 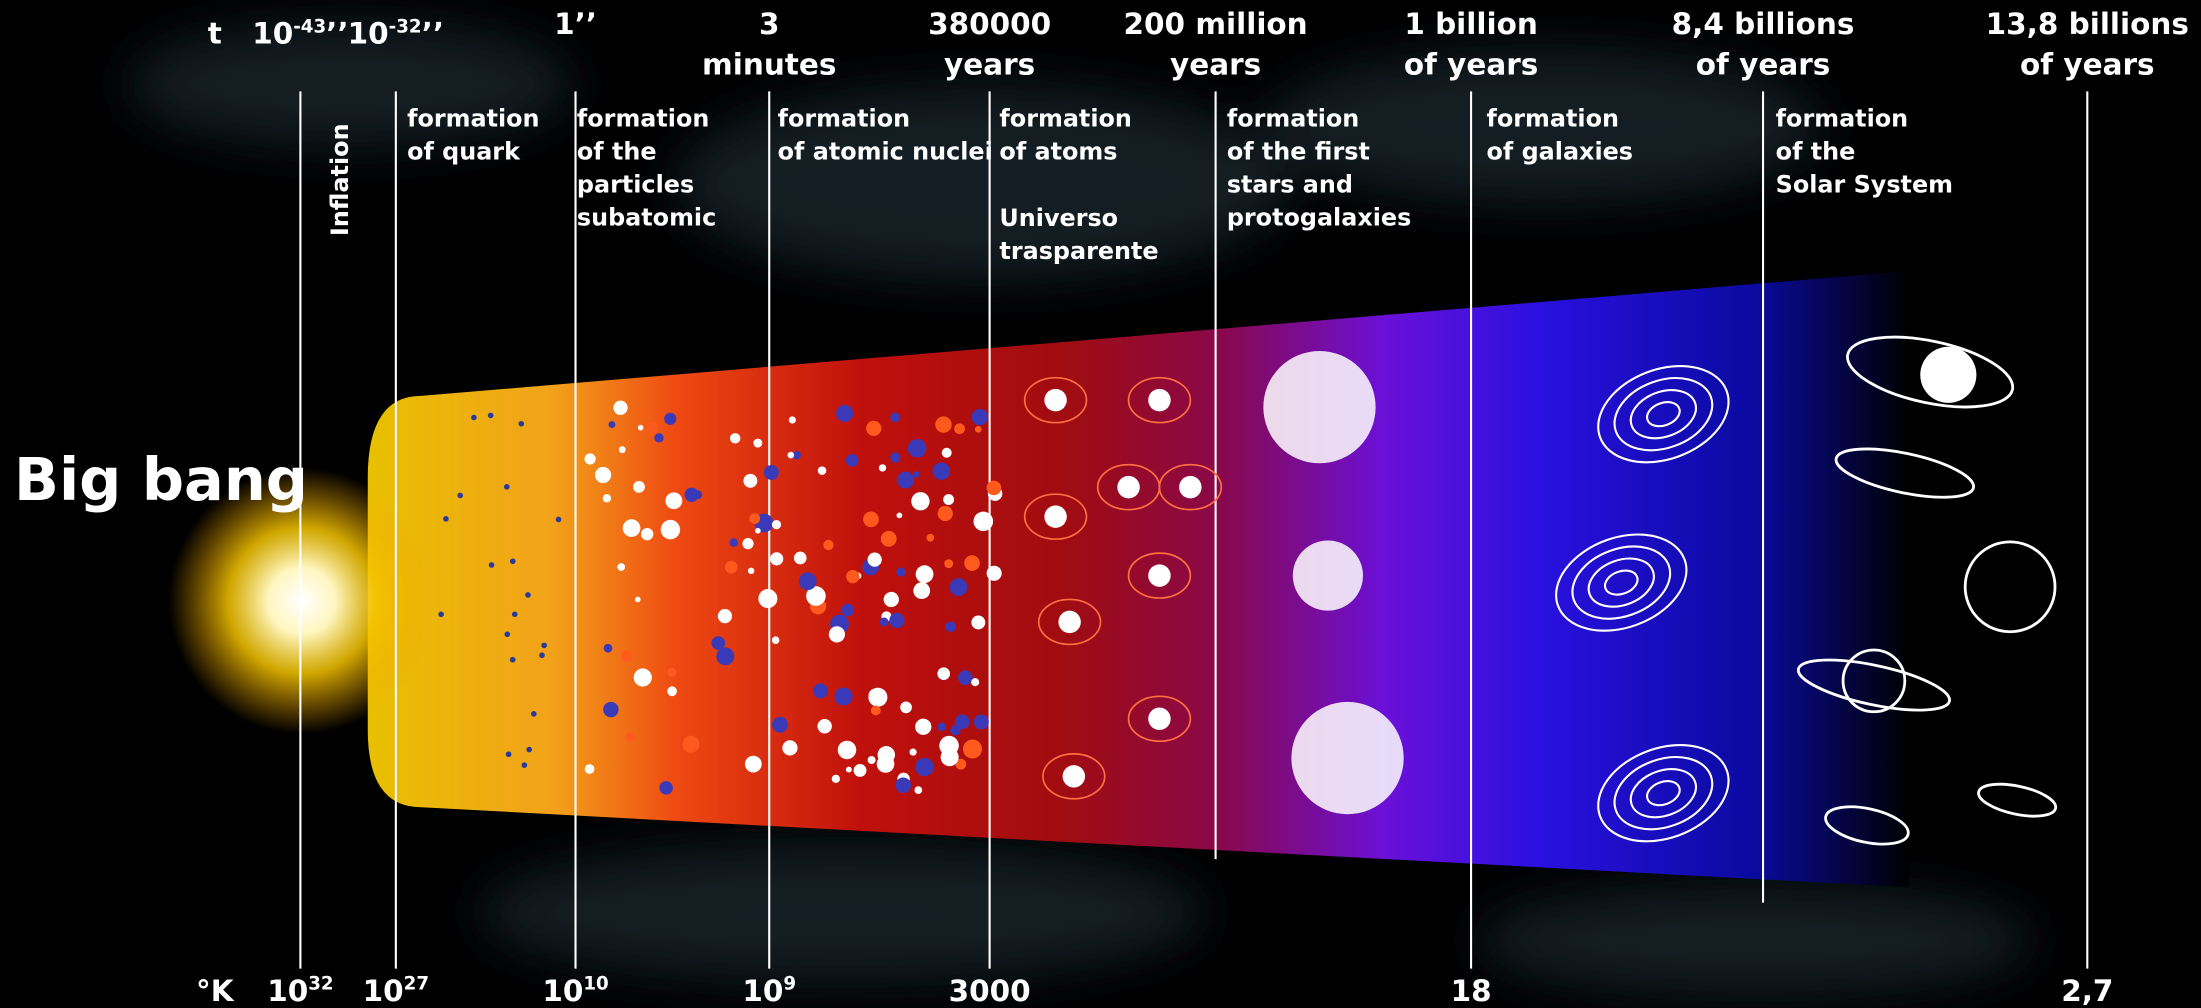 I want to click on exponent: 9, so click(x=789, y=984).